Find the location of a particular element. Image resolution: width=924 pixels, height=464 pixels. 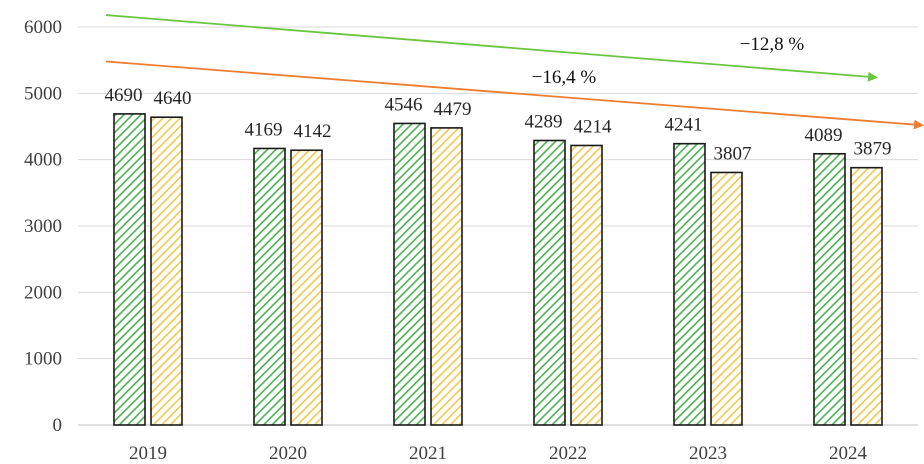

x-tick-label: 2020 is located at coordinates (288, 453).